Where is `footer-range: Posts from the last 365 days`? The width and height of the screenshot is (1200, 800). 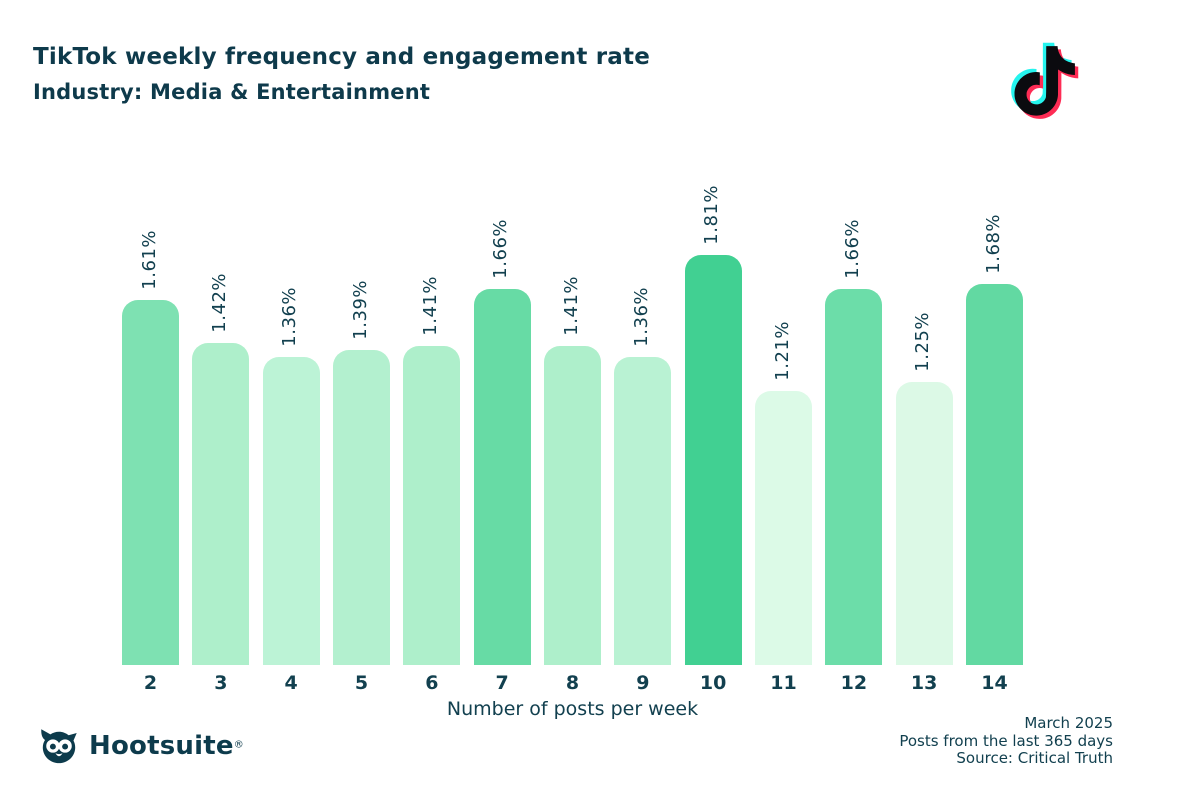
footer-range: Posts from the last 365 days is located at coordinates (1006, 740).